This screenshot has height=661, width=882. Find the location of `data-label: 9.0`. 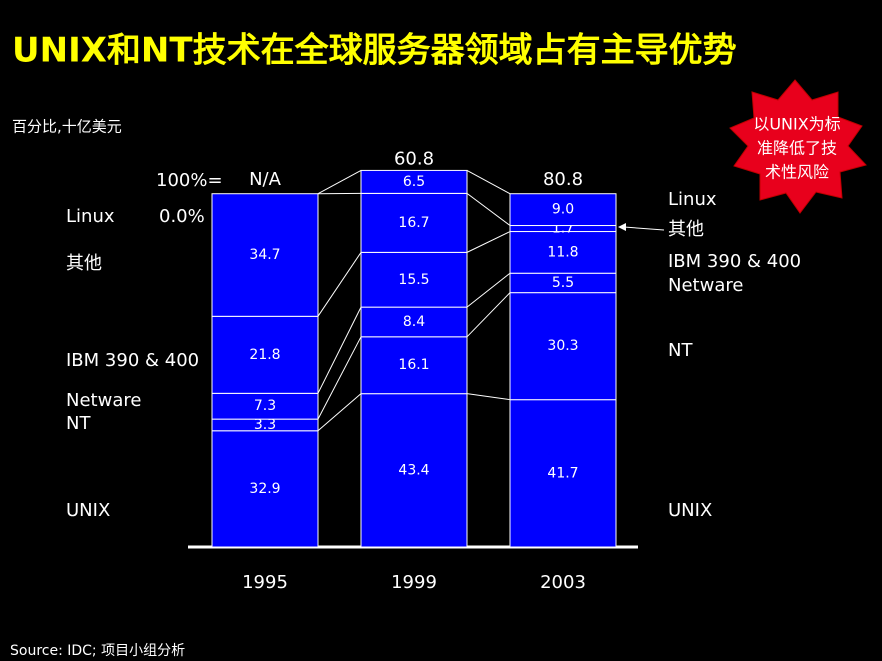

data-label: 9.0 is located at coordinates (563, 210).